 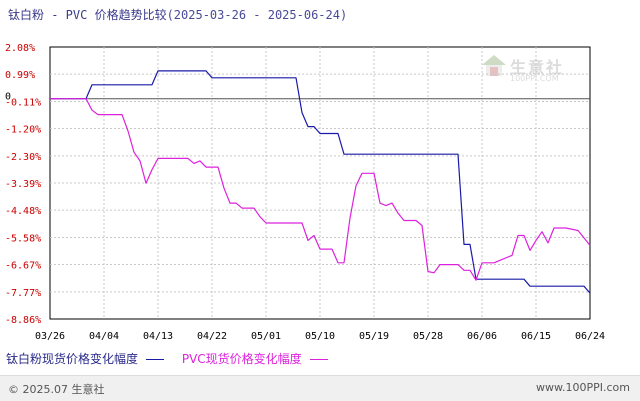 I want to click on x-tick-label: 05/28, so click(x=428, y=336).